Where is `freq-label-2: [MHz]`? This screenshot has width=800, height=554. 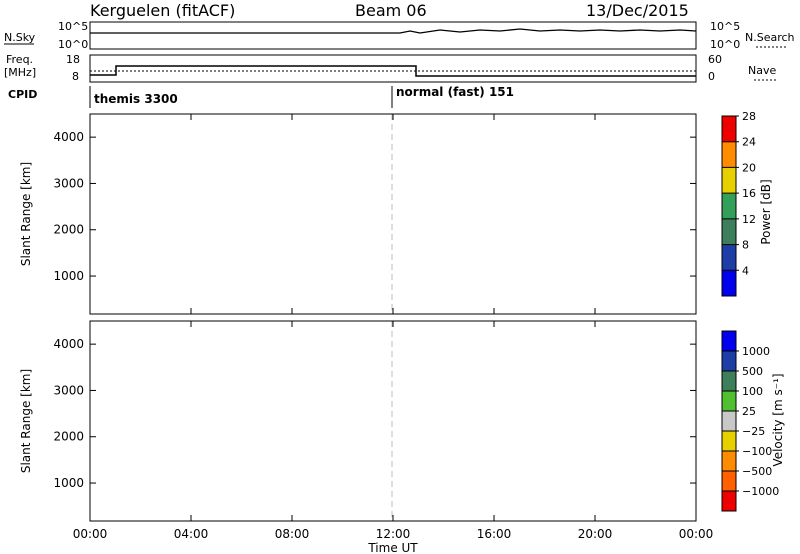
freq-label-2: [MHz] is located at coordinates (20, 72).